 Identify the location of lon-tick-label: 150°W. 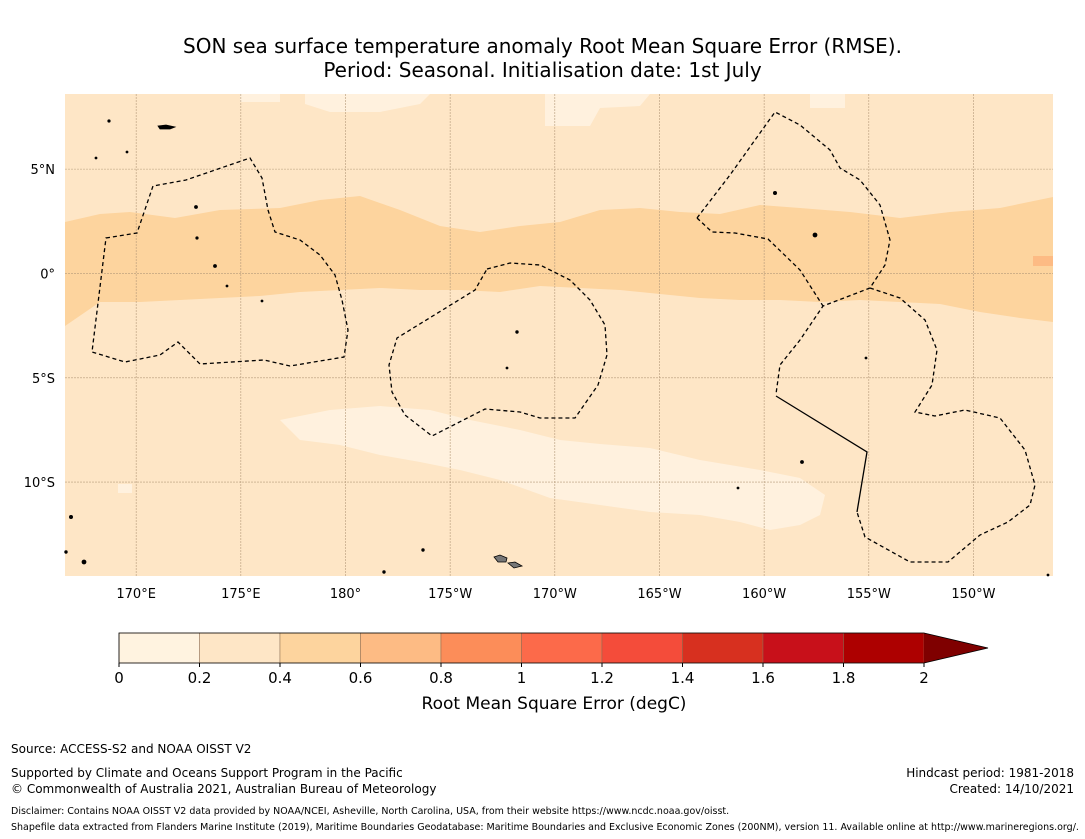
(973, 594).